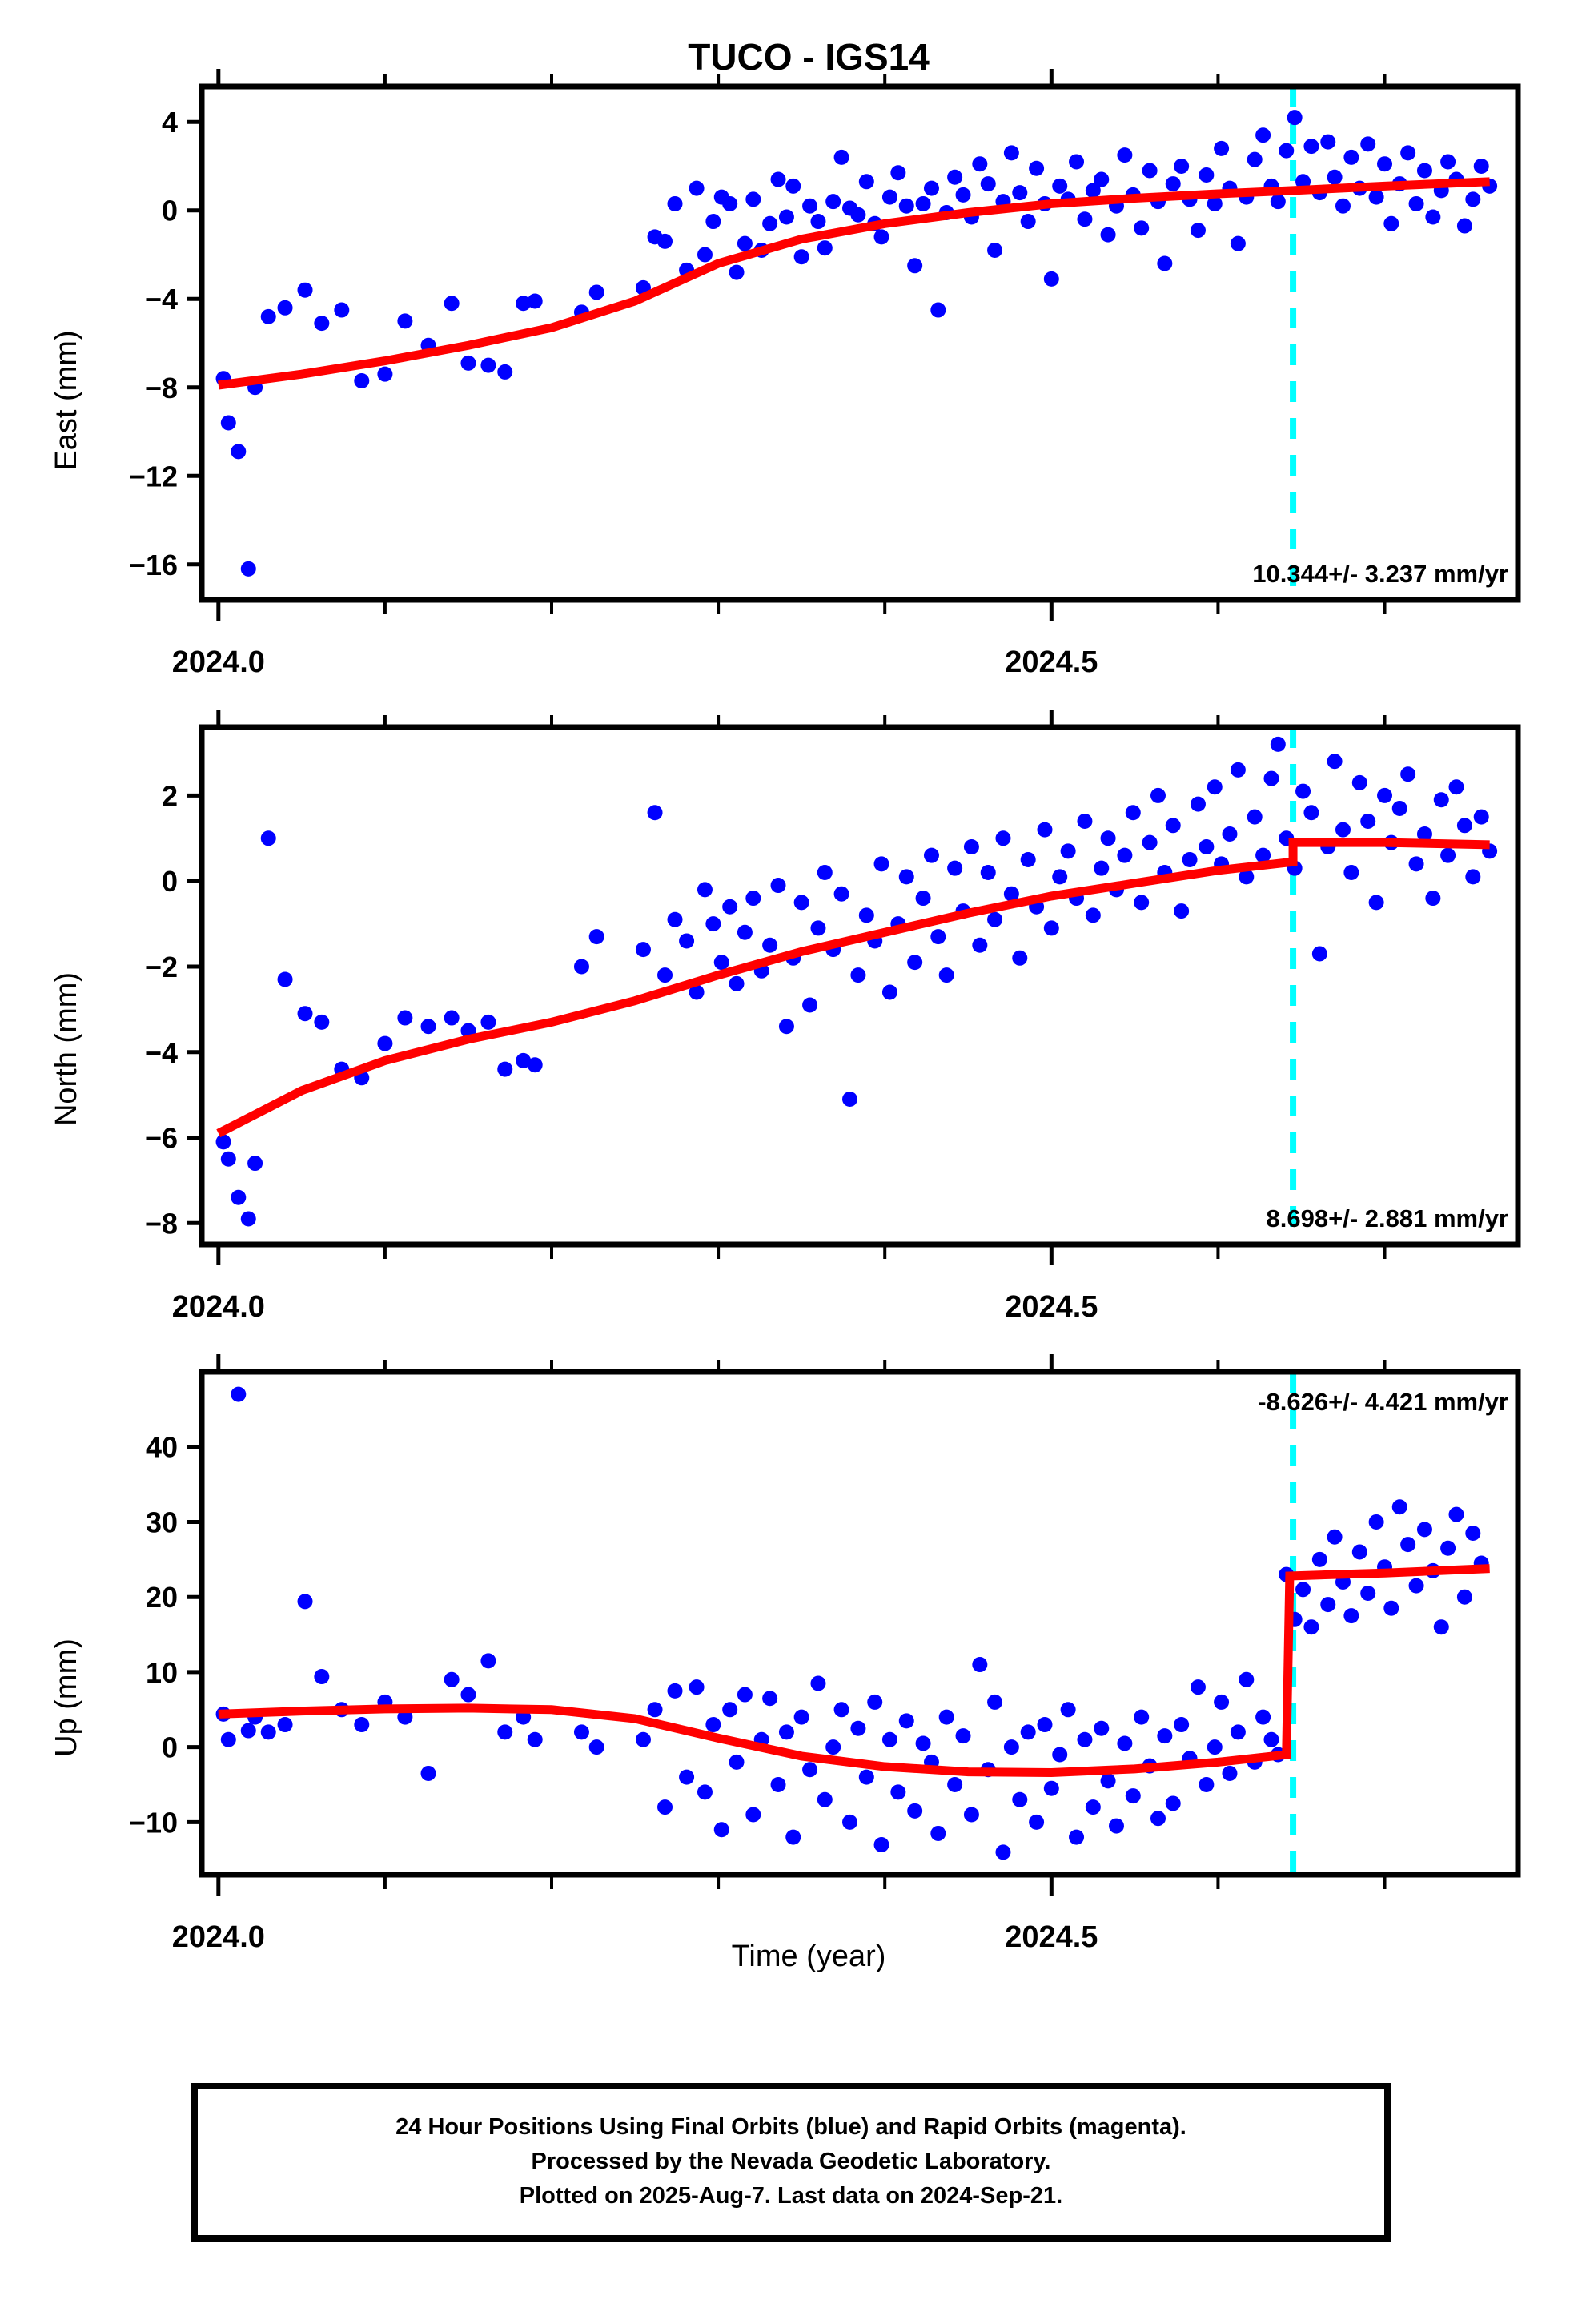 The image size is (1582, 2324). What do you see at coordinates (66, 1698) in the screenshot?
I see `y-axis-label-up: Up (mm)` at bounding box center [66, 1698].